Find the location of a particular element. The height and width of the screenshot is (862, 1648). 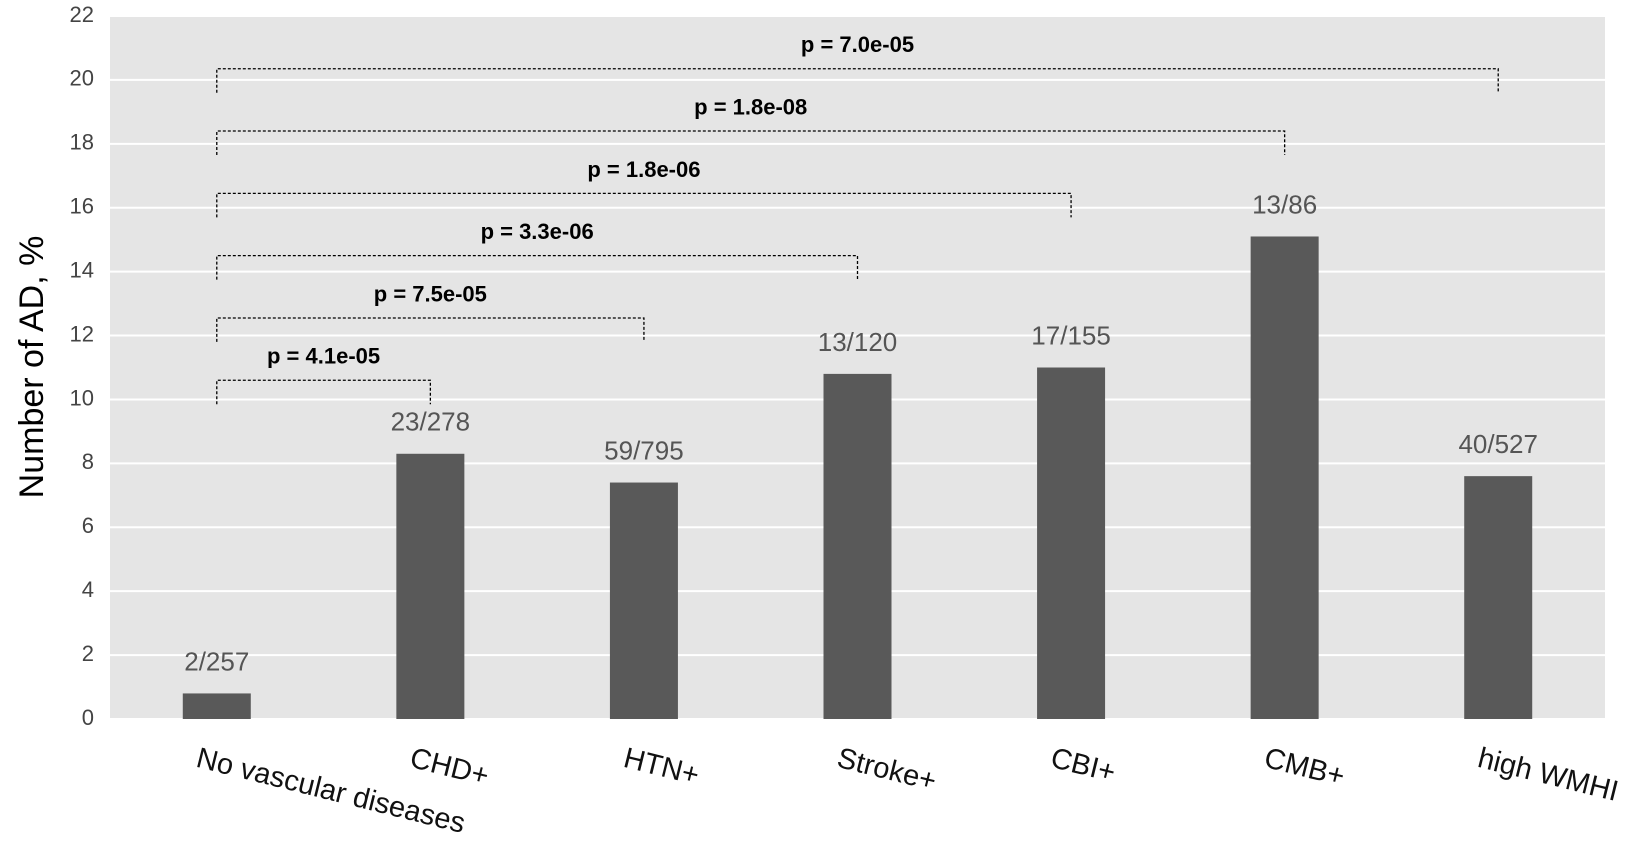

x-tick-label: CHD+ is located at coordinates (449, 767).